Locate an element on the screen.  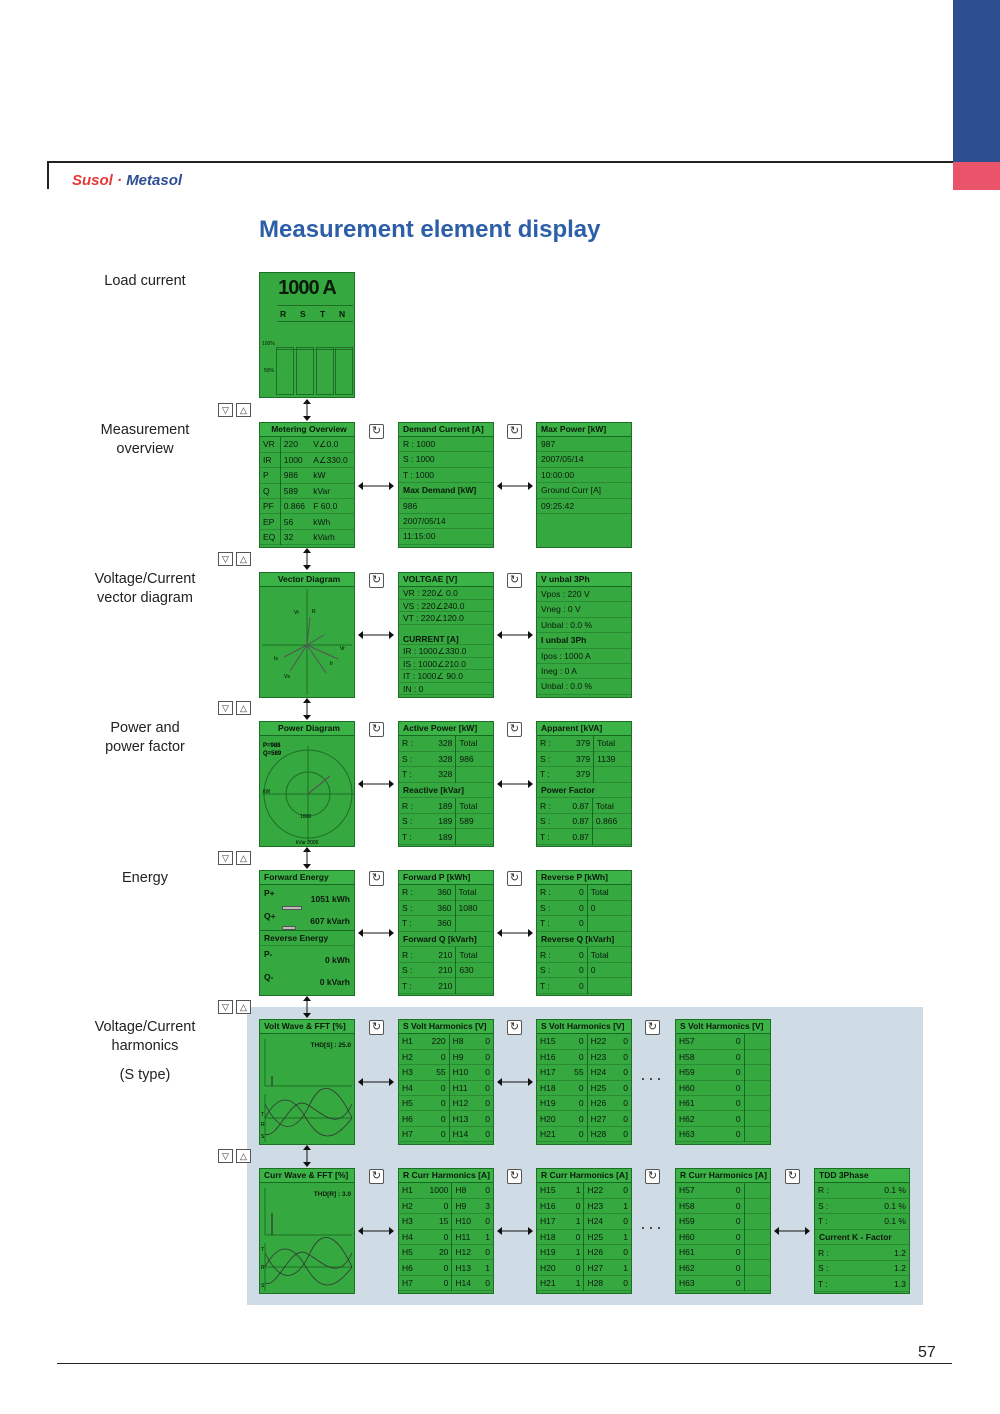
r-curr-harmonics-table-3: H57 0 H58 0 H59 0 H60 0 H61 0 H62 0 H63 0 is located at coordinates (723, 1237).